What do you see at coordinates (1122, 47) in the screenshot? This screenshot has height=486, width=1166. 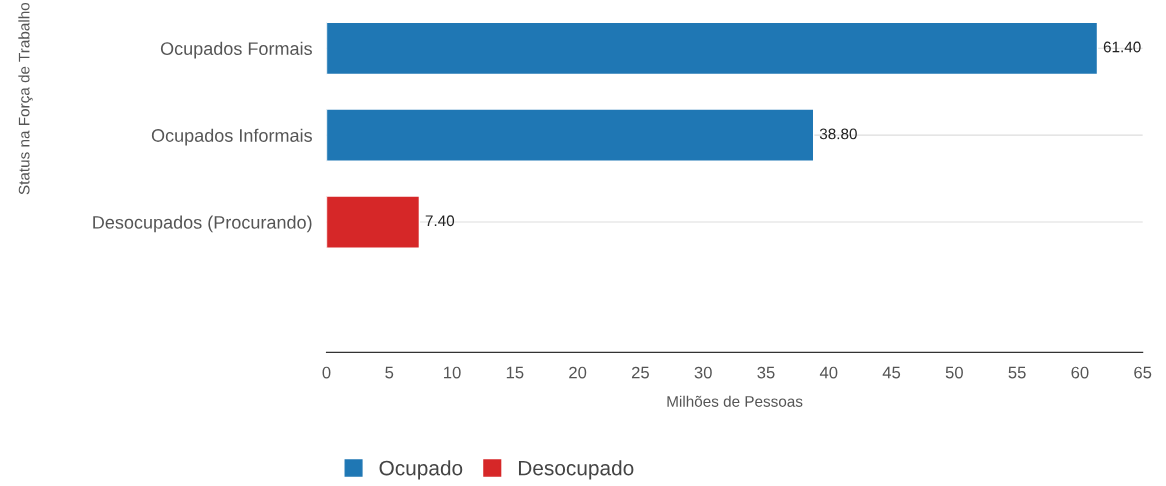 I see `data-label: 61.40` at bounding box center [1122, 47].